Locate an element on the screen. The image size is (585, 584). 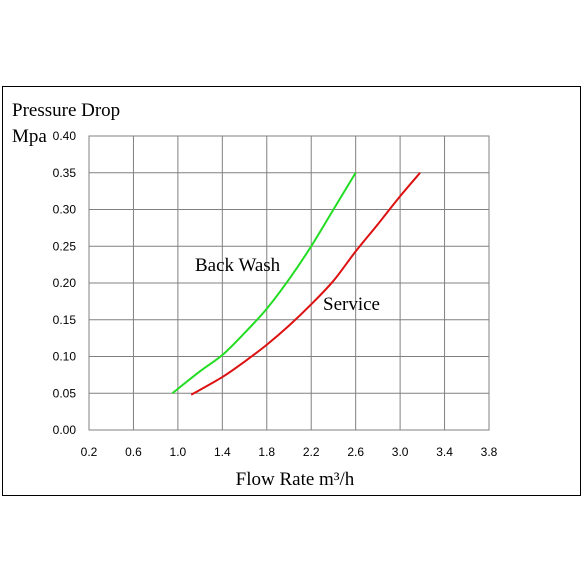
series-label-service: Service is located at coordinates (351, 304).